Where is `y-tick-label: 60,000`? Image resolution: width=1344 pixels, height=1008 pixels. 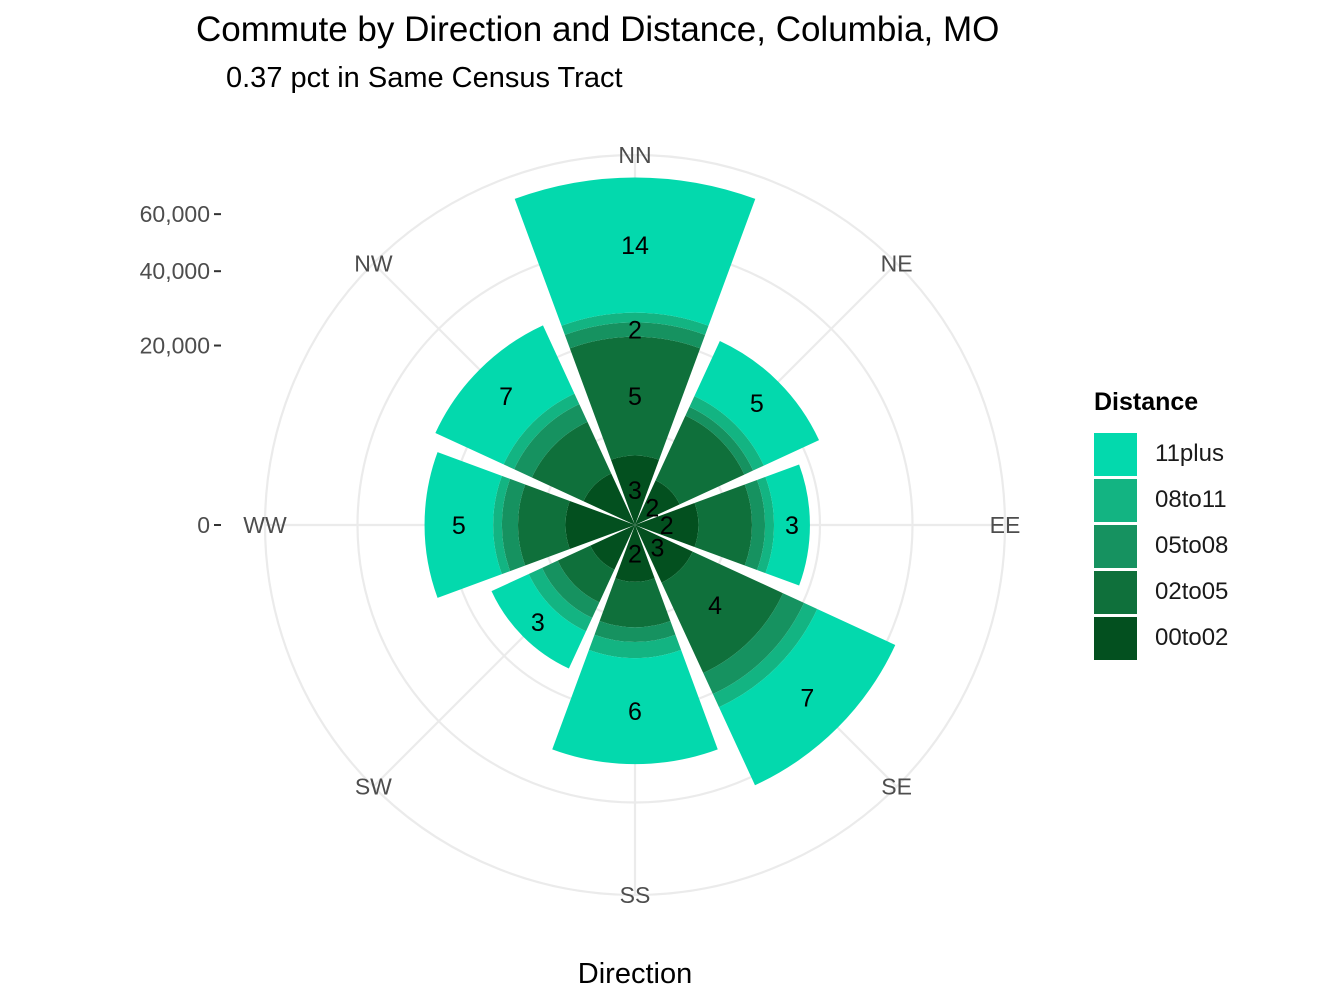
y-tick-label: 60,000 is located at coordinates (175, 214).